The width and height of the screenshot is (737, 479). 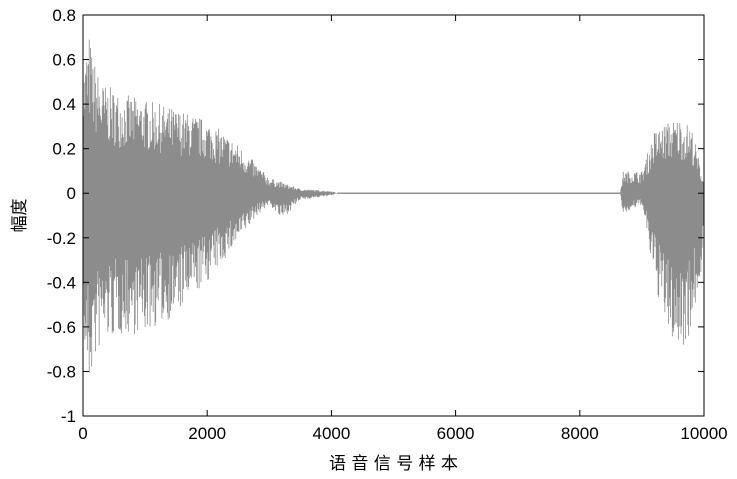 I want to click on x-tick-label: 10000, so click(x=703, y=433).